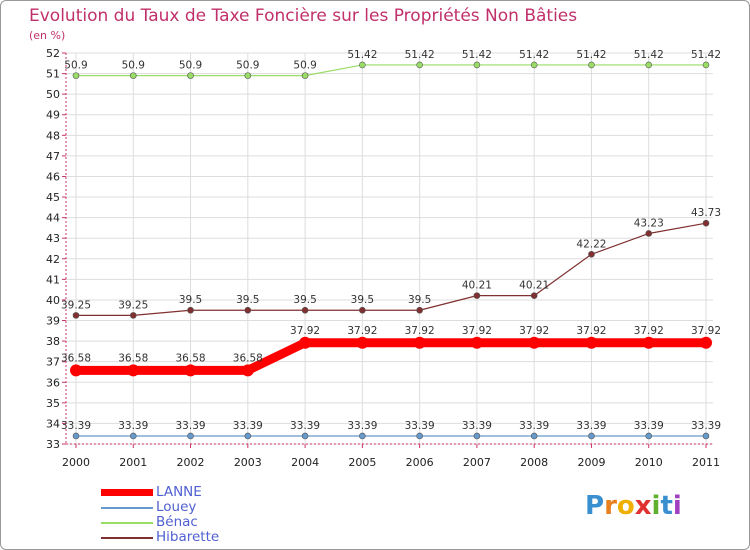 This screenshot has width=750, height=550. I want to click on proxiti-logo: Proxiti, so click(633, 506).